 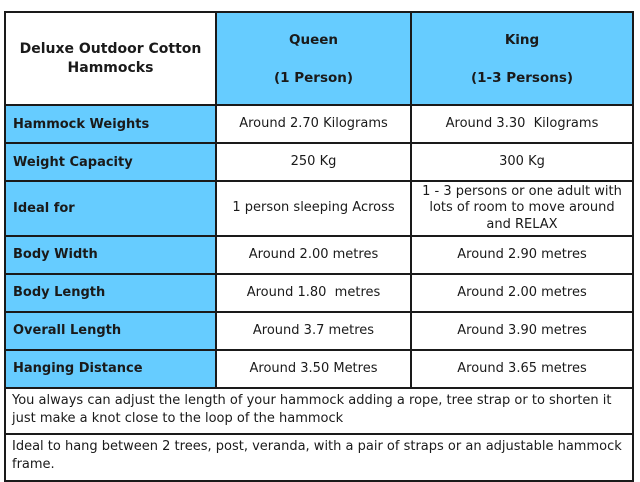 I want to click on queen-value: Around 1.80 metres, so click(x=313, y=292).